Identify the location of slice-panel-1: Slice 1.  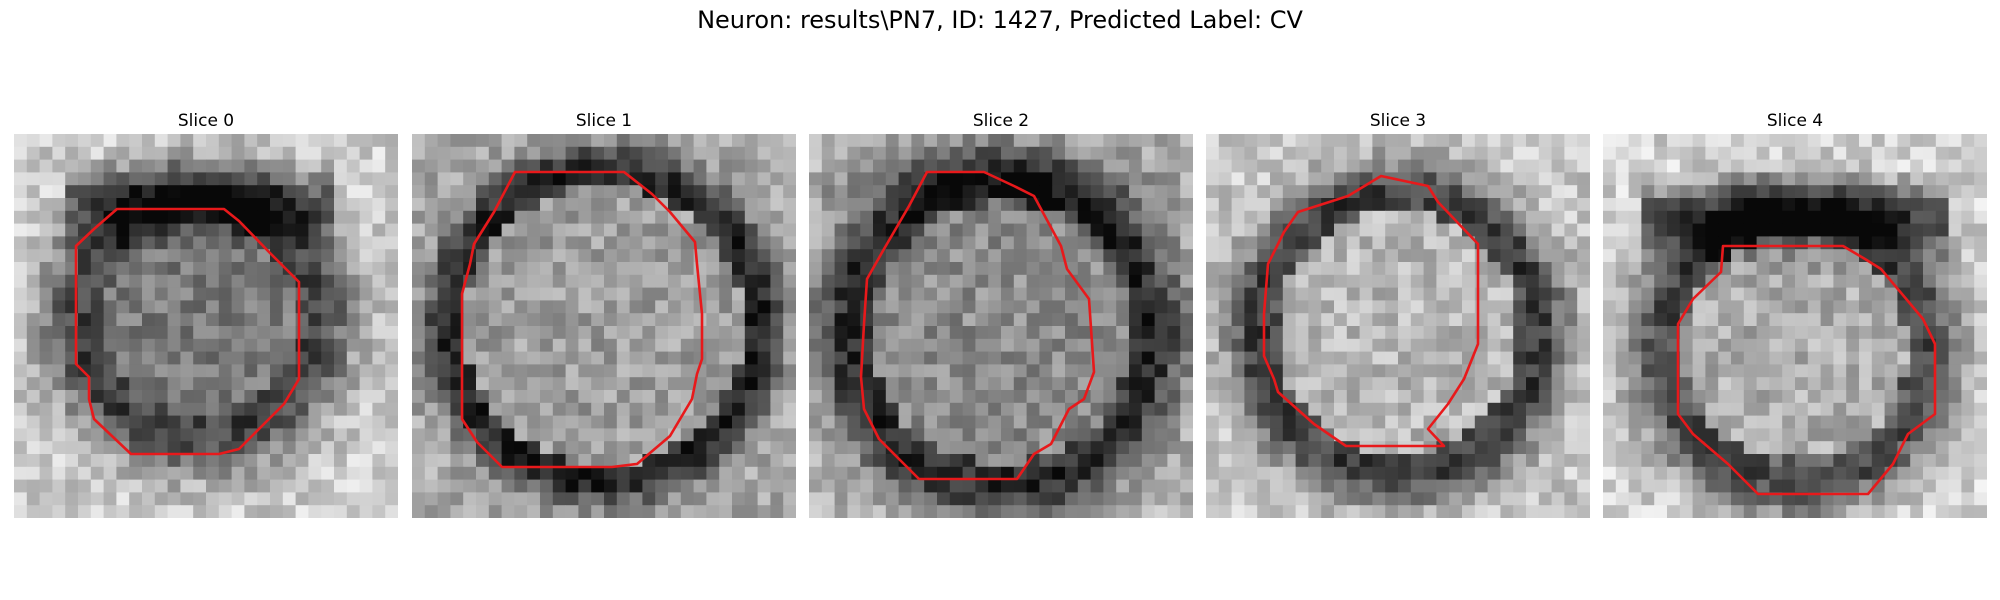
(604, 313).